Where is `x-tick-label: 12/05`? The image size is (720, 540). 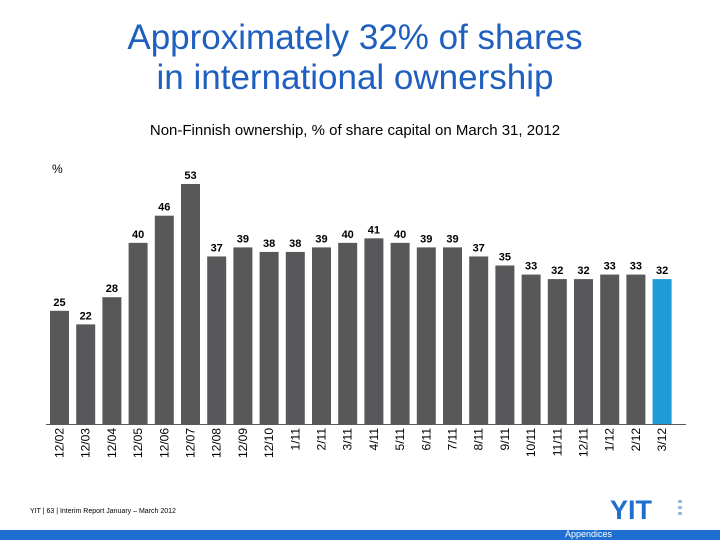
x-tick-label: 12/05 is located at coordinates (138, 443).